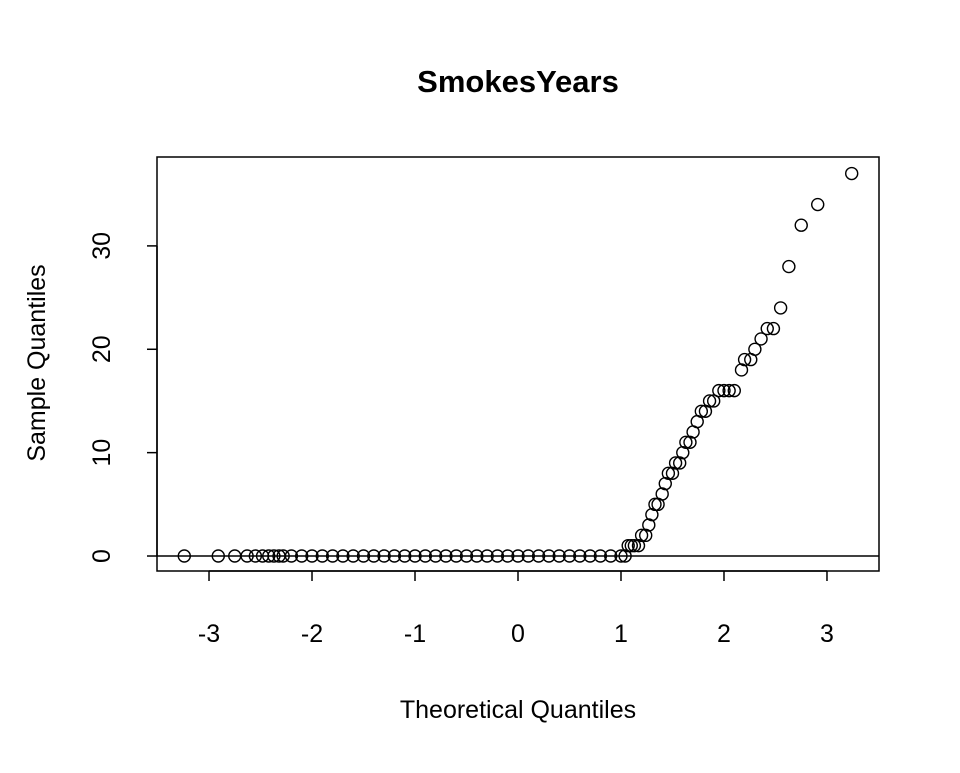  I want to click on x-tick-label: -2, so click(312, 634).